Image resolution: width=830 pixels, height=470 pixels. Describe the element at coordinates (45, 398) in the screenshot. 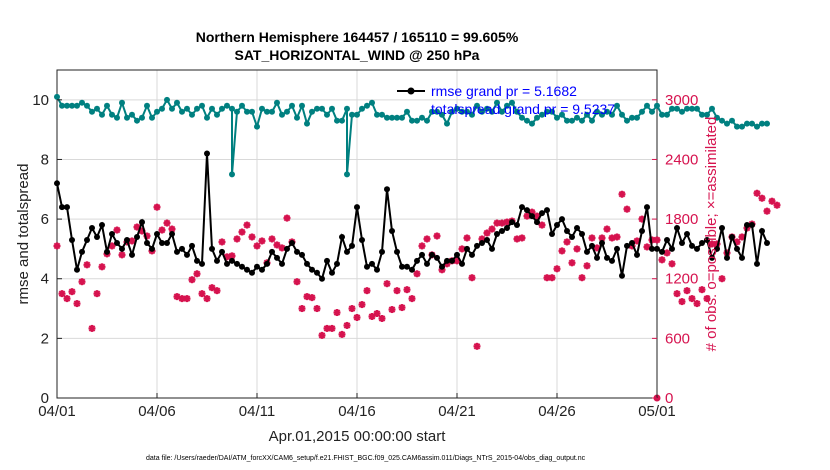

I see `y-tick-label: 0` at that location.